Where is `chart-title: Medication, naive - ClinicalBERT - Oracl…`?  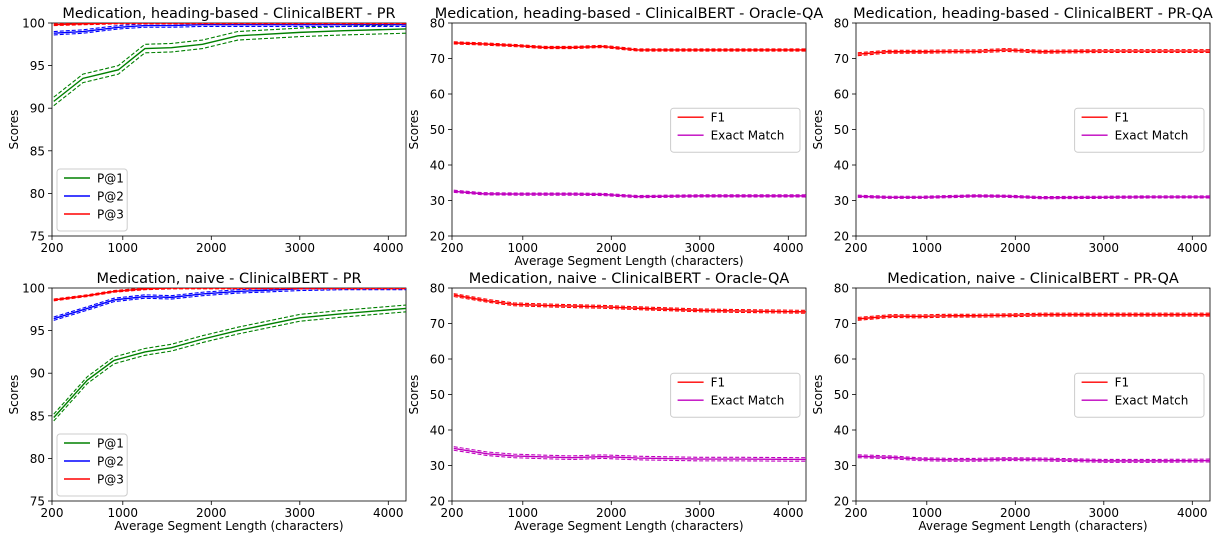 chart-title: Medication, naive - ClinicalBERT - Oracl… is located at coordinates (629, 279).